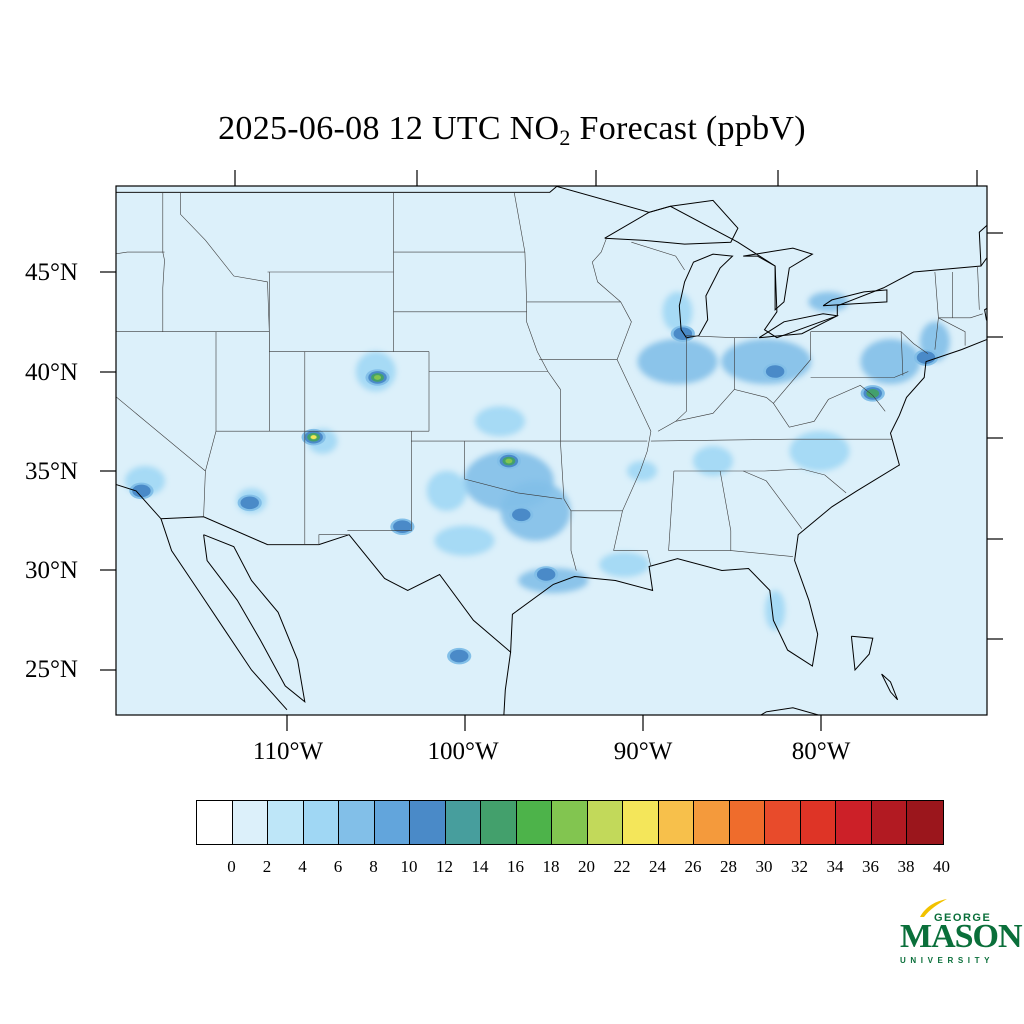 This screenshot has height=1024, width=1024. Describe the element at coordinates (586, 866) in the screenshot. I see `colorbar-tick-label: 20` at that location.